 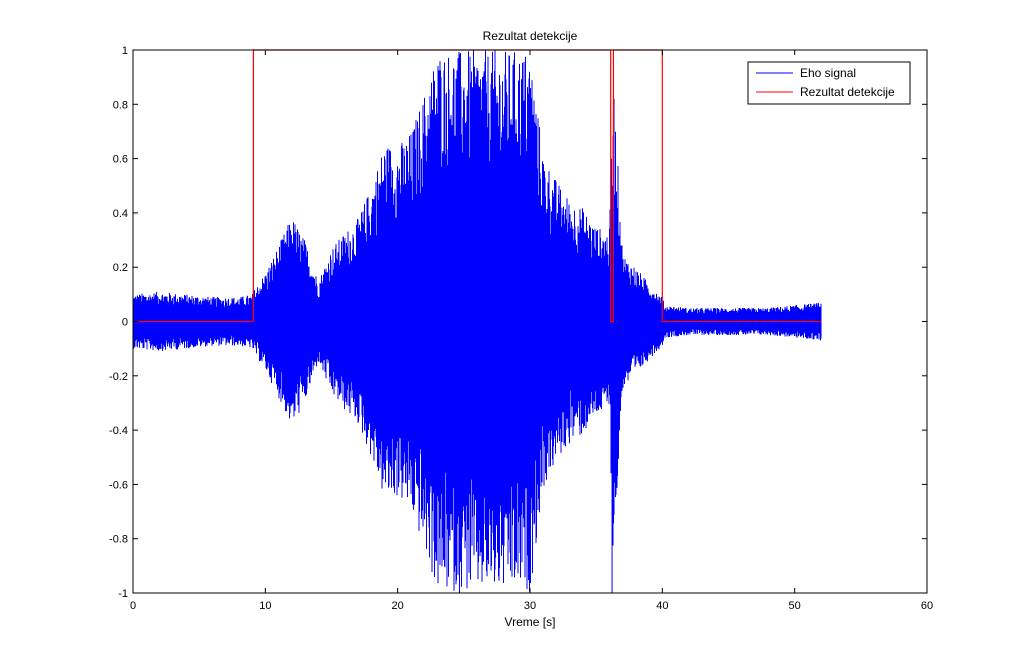 What do you see at coordinates (927, 606) in the screenshot?
I see `x-tick-label: 60` at bounding box center [927, 606].